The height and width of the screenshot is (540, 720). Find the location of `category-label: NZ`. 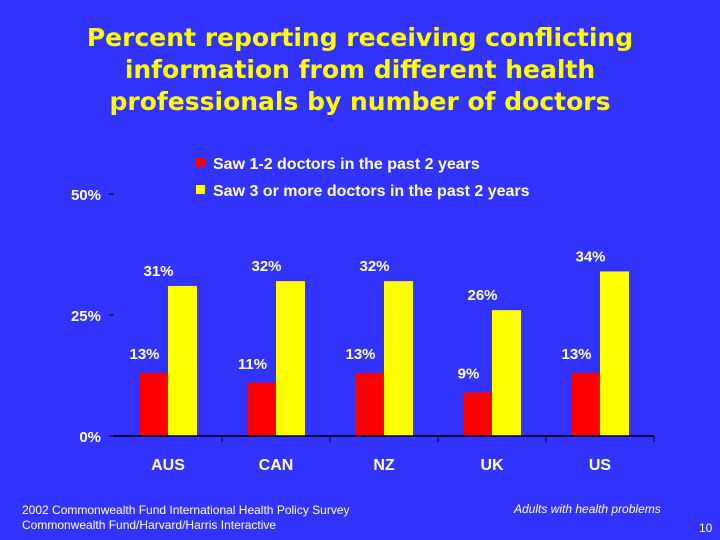

category-label: NZ is located at coordinates (384, 465).